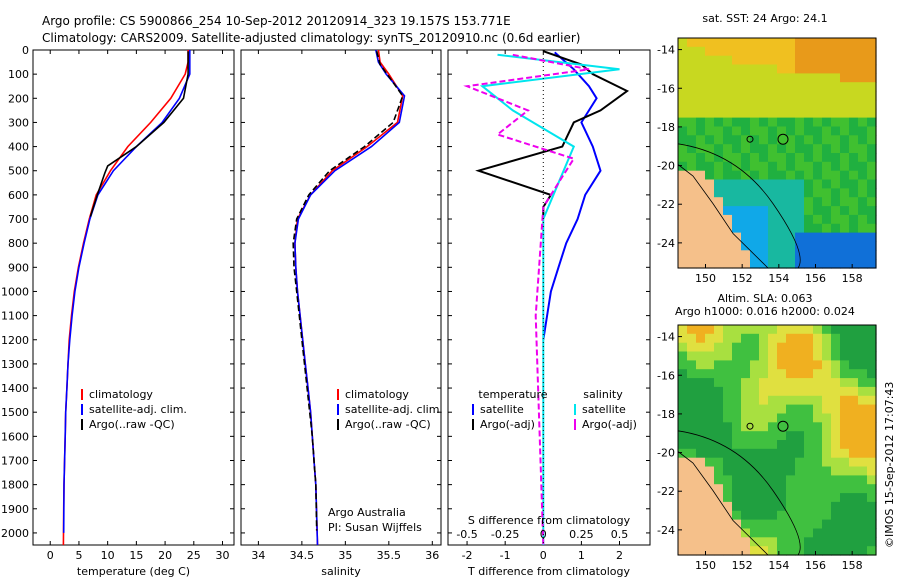 The width and height of the screenshot is (900, 580). I want to click on sla-map: 150 152 154 156 158 -14 -16 -18 -20 -22 -24, so click(767, 448).